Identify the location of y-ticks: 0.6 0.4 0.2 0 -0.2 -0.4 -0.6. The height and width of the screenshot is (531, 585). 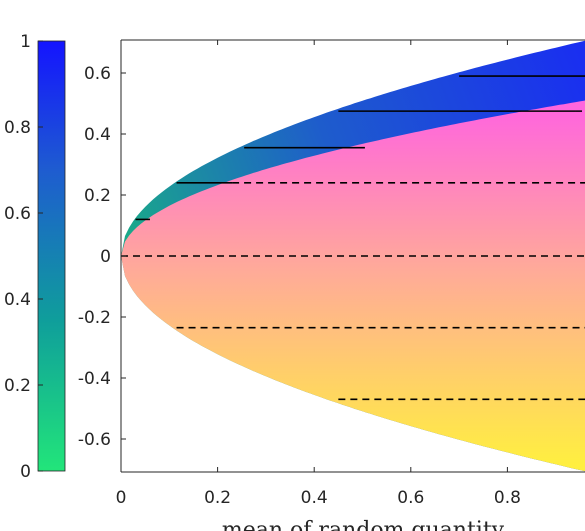
(102, 257).